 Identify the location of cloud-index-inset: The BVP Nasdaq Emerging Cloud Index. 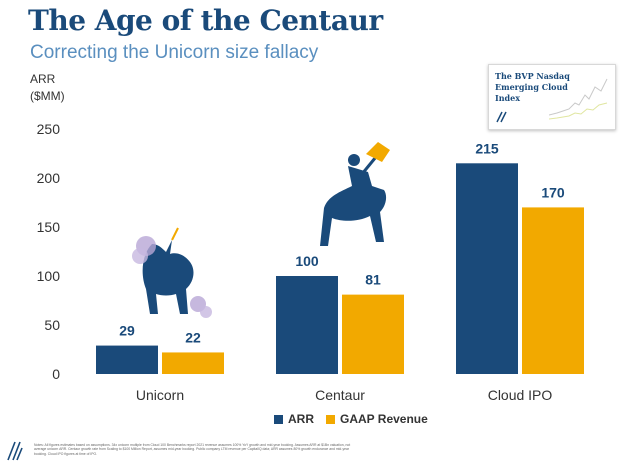
(552, 97).